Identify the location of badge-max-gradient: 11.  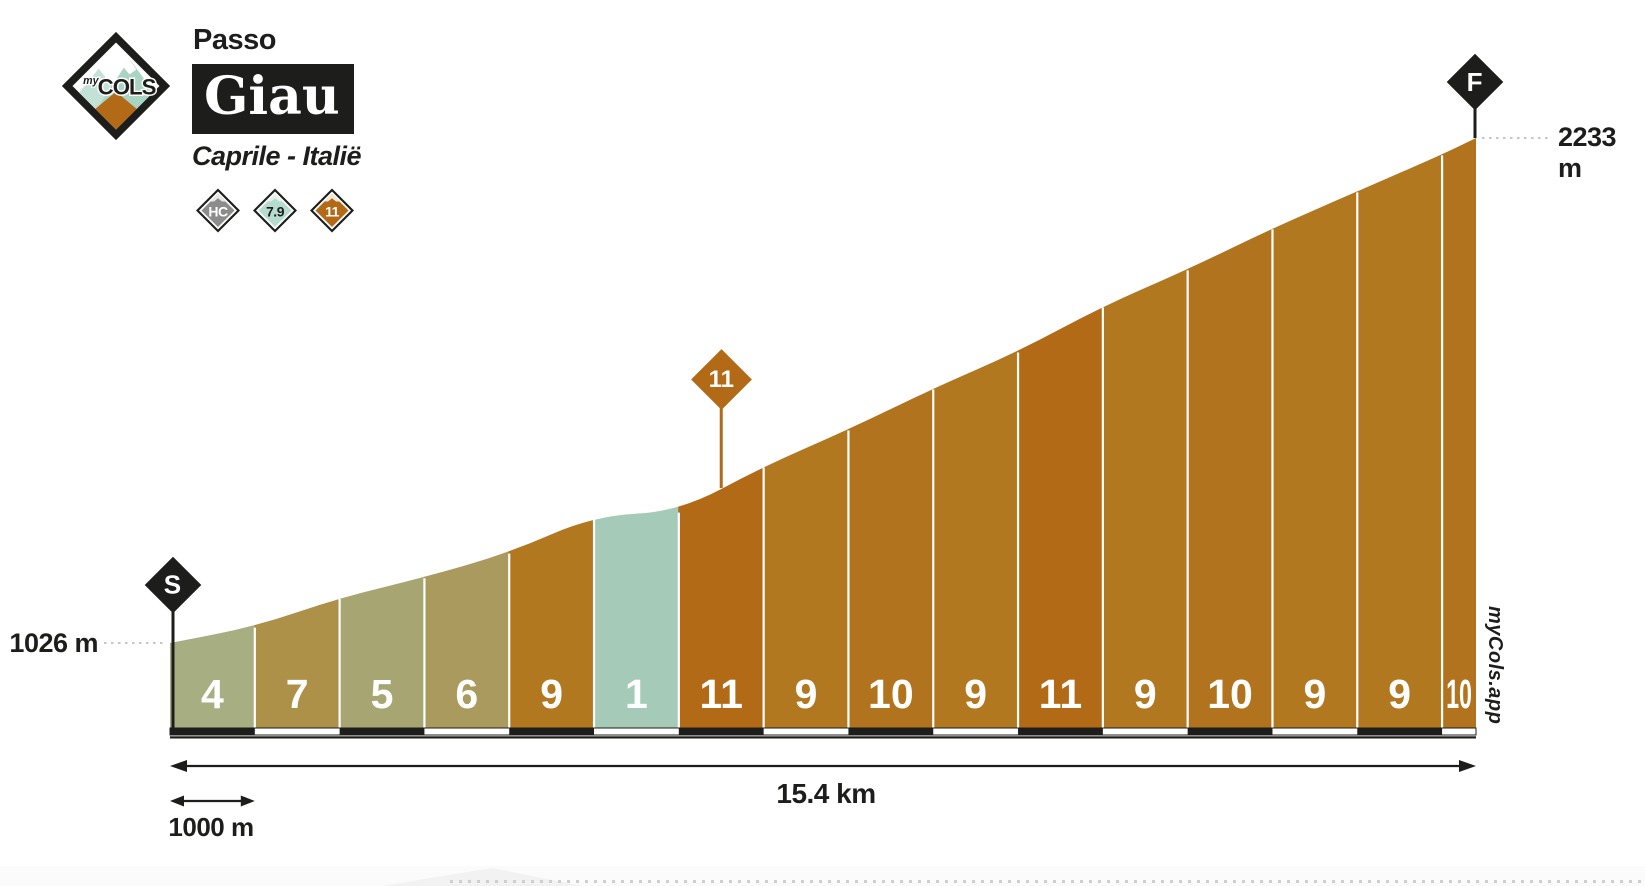
(332, 210).